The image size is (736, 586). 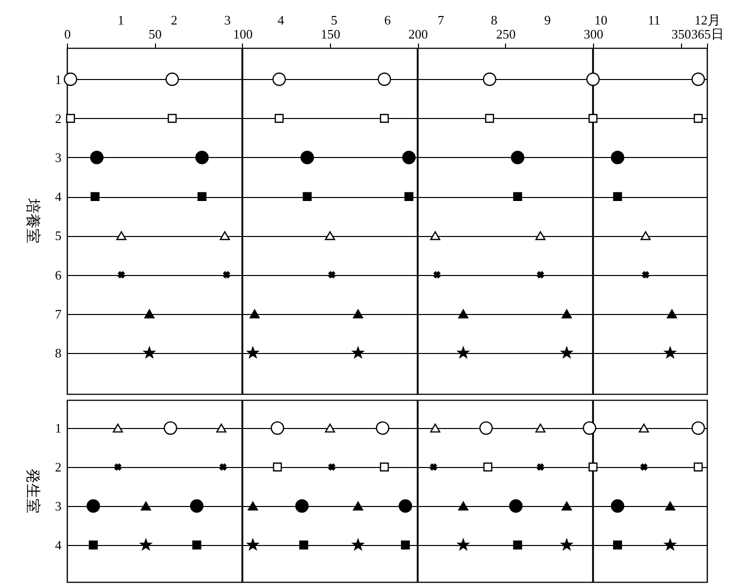 I want to click on x2-tick-label: 8, so click(x=494, y=20).